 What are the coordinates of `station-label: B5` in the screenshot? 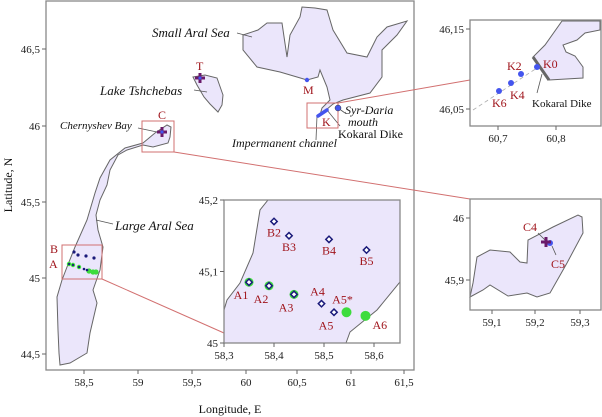 It's located at (366, 261).